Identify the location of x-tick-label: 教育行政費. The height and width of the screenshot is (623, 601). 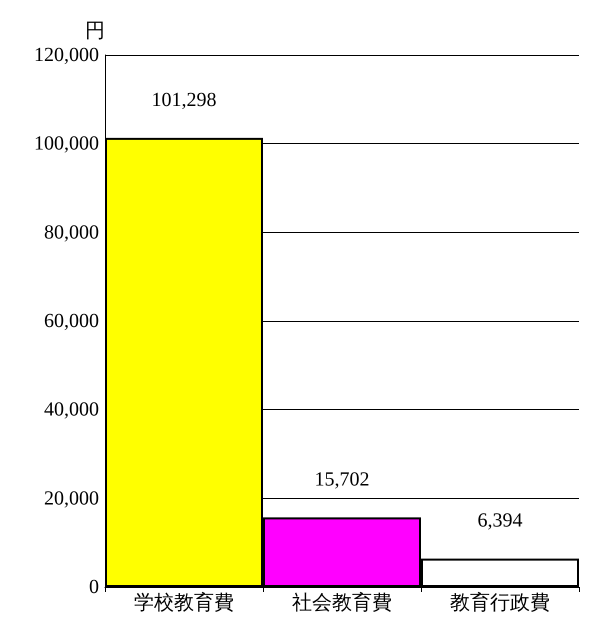
(500, 602).